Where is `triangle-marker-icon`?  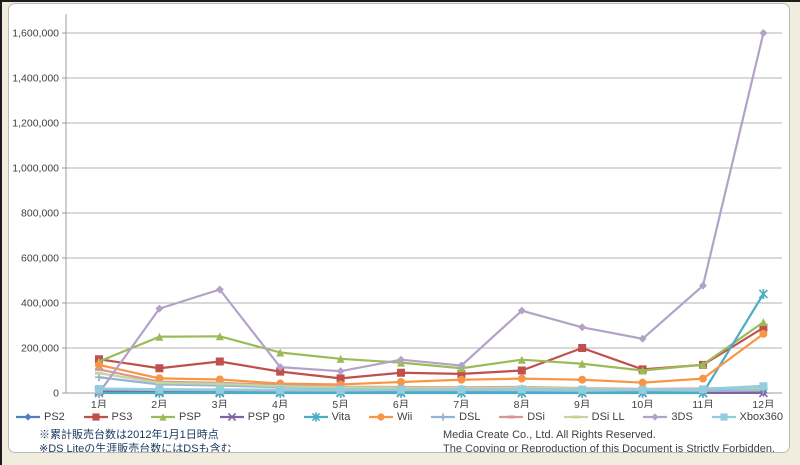
triangle-marker-icon is located at coordinates (163, 416).